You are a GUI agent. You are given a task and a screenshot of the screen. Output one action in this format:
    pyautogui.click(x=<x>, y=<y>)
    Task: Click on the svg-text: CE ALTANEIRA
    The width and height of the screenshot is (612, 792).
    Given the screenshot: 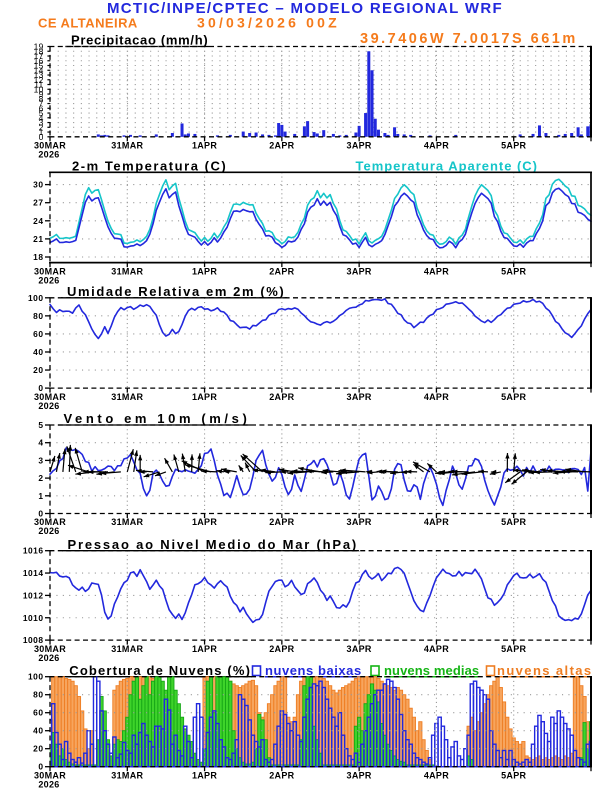 What is the action you would take?
    pyautogui.click(x=88, y=22)
    